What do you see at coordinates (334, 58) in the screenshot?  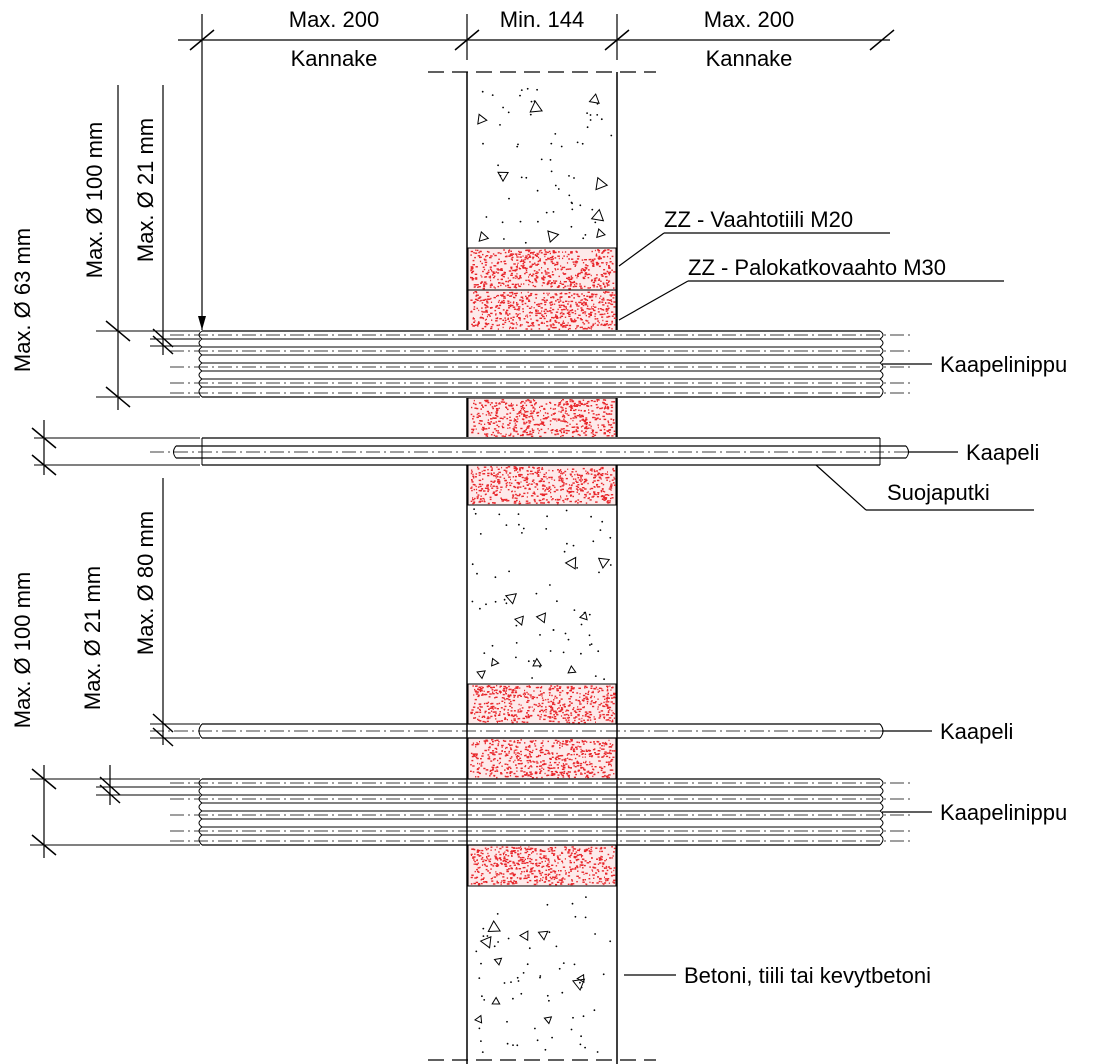 I see `bracket-left-label: Kannake` at bounding box center [334, 58].